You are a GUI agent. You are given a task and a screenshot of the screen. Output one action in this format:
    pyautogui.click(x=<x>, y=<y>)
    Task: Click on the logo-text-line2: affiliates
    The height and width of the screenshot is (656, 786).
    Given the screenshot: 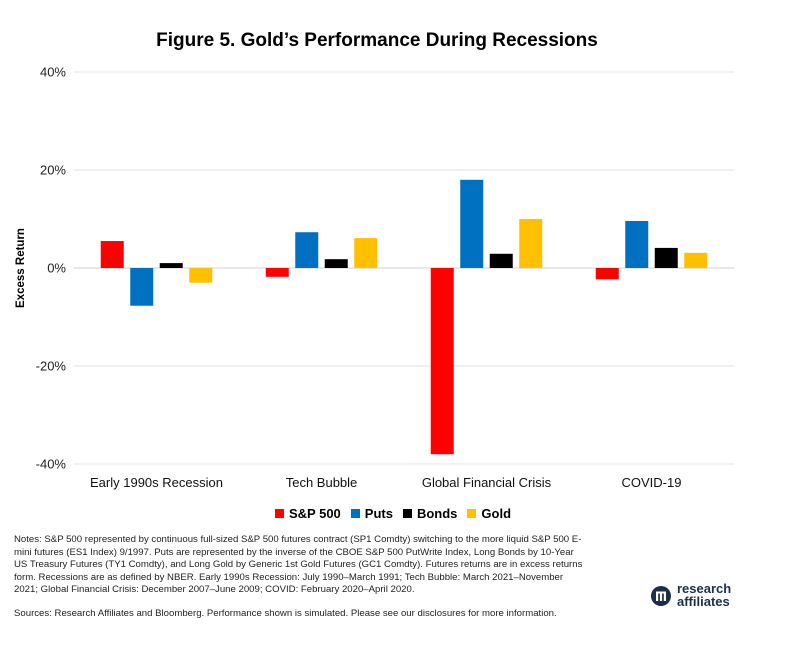 What is the action you would take?
    pyautogui.click(x=703, y=601)
    